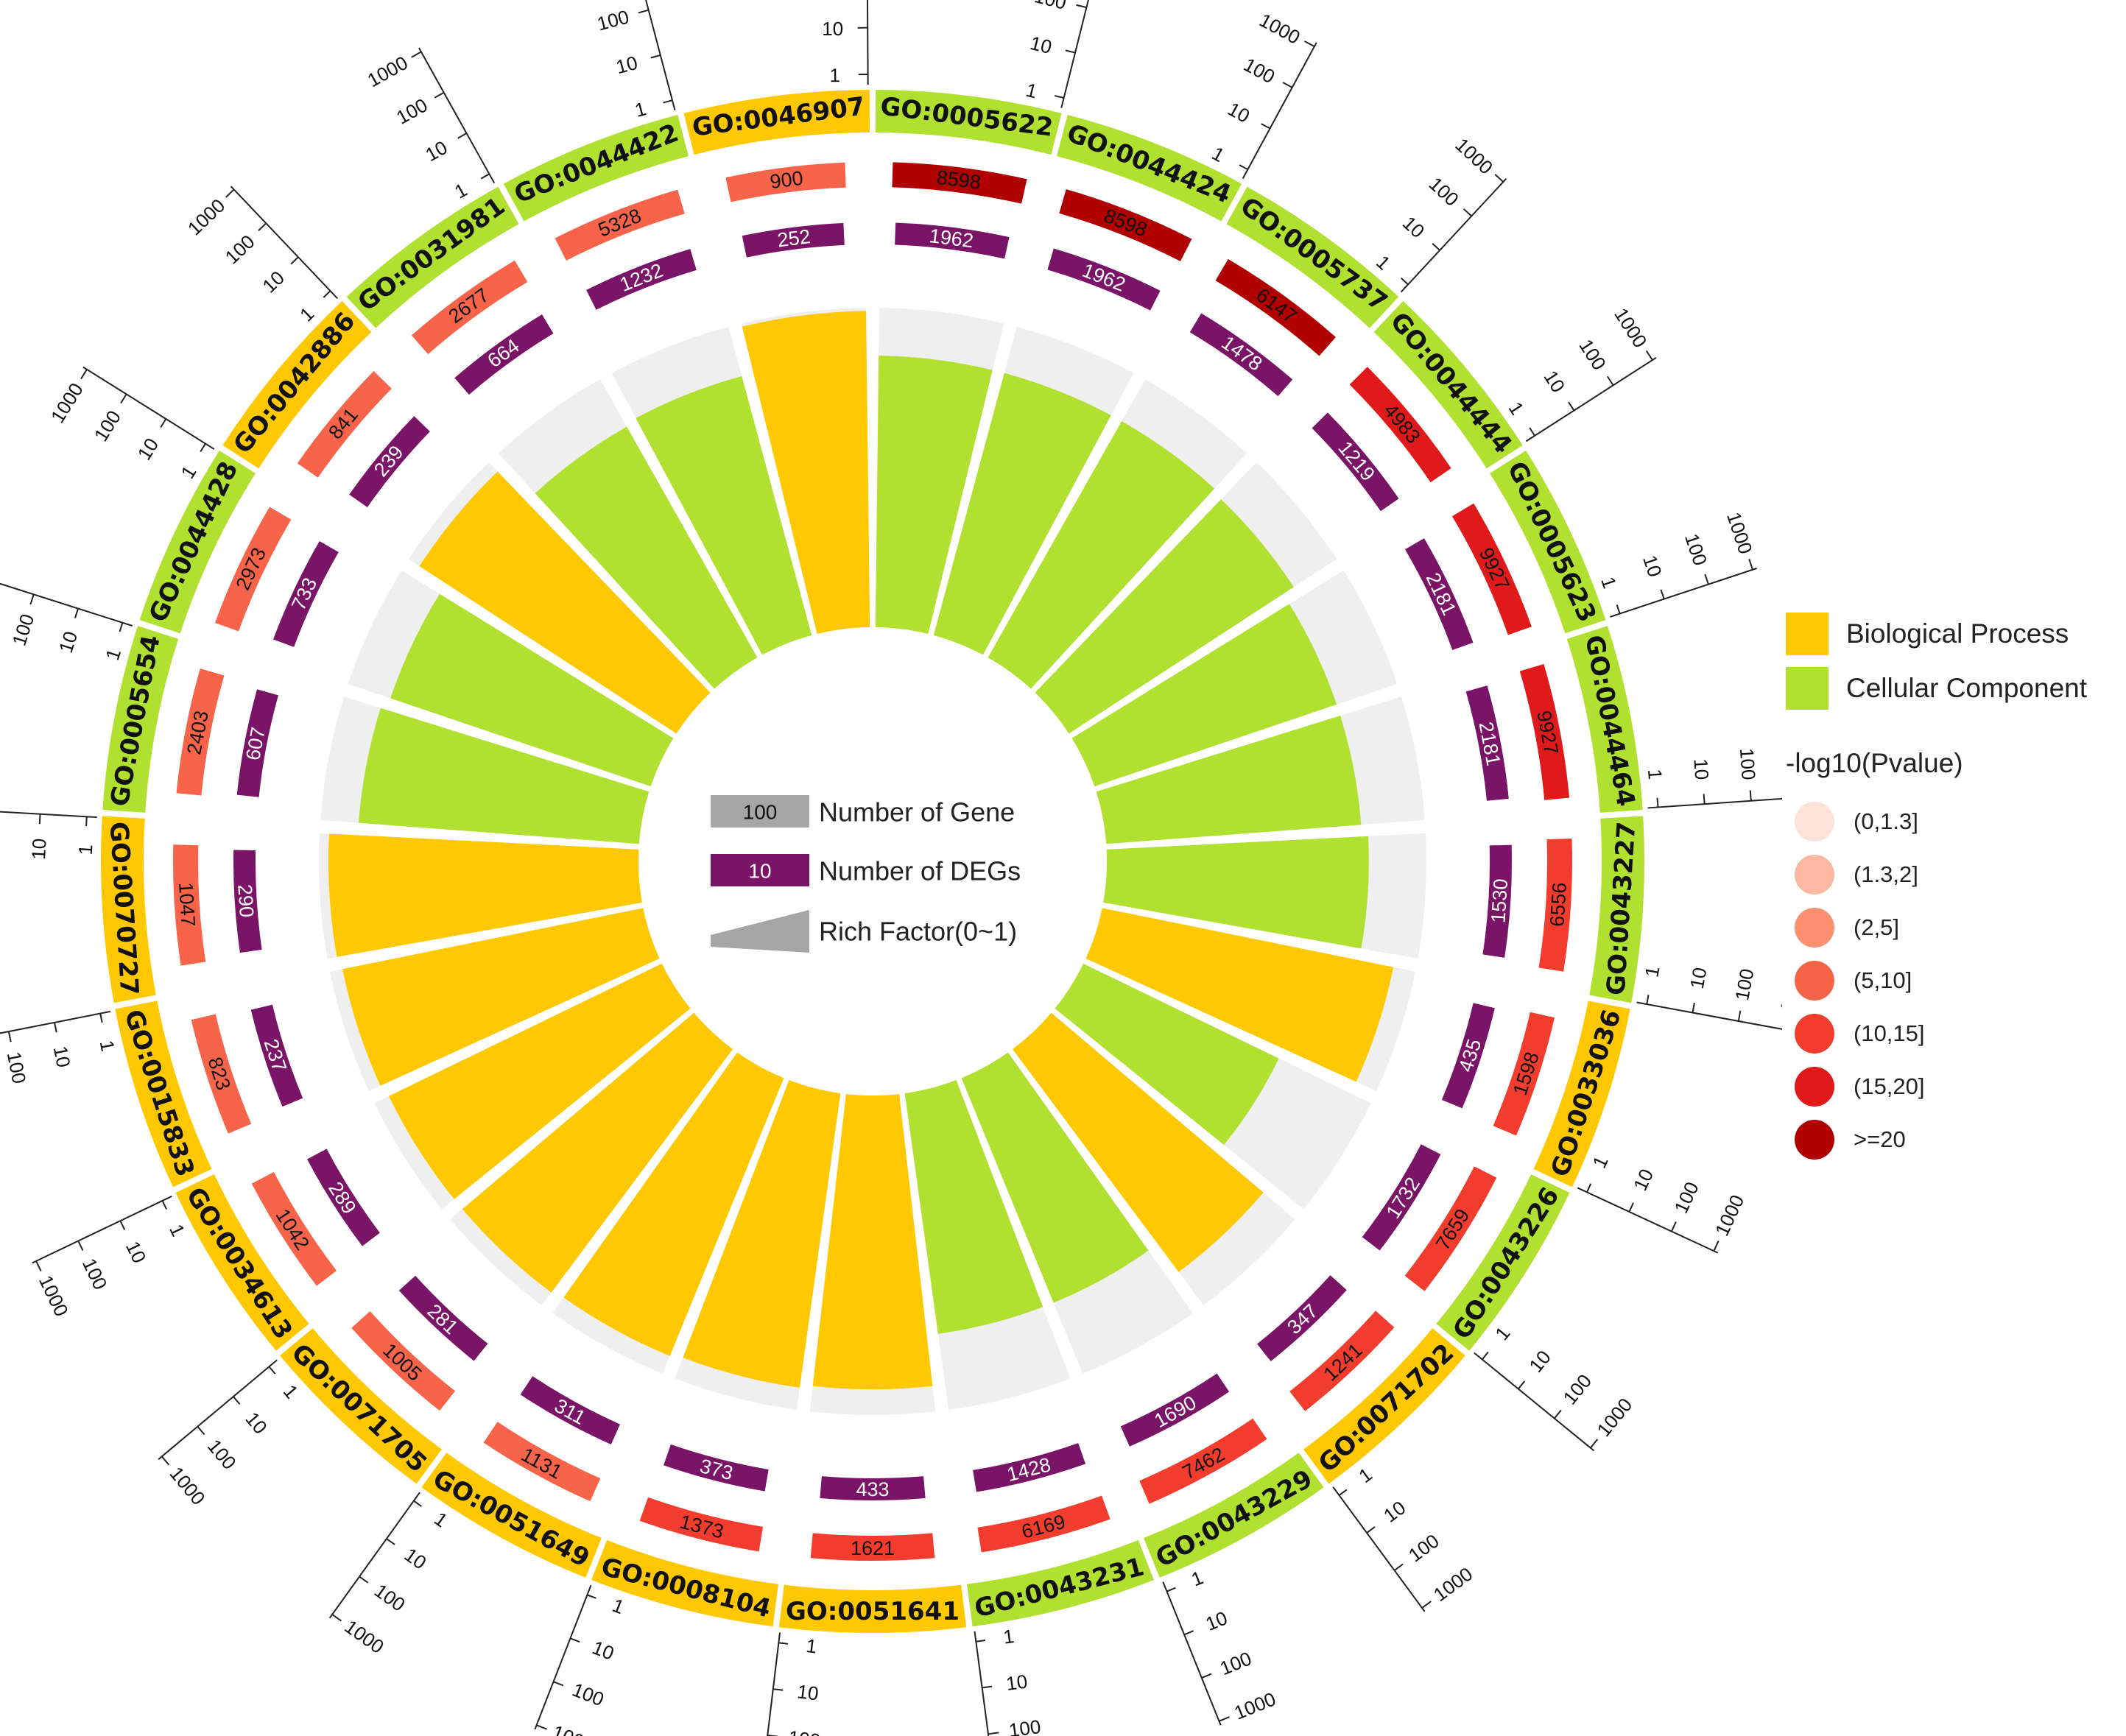 Image resolution: width=2126 pixels, height=1736 pixels. What do you see at coordinates (760, 870) in the screenshot?
I see `center-legend-deg-swatch` at bounding box center [760, 870].